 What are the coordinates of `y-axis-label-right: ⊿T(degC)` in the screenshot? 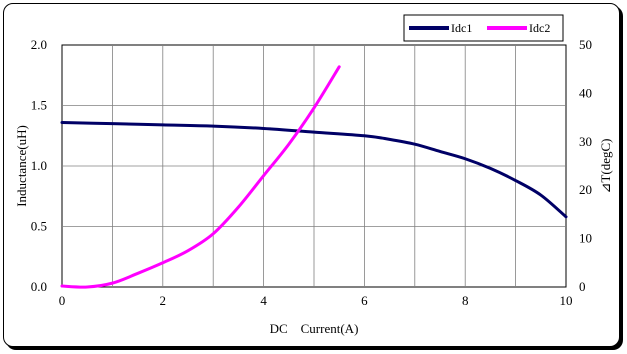 It's located at (605, 166).